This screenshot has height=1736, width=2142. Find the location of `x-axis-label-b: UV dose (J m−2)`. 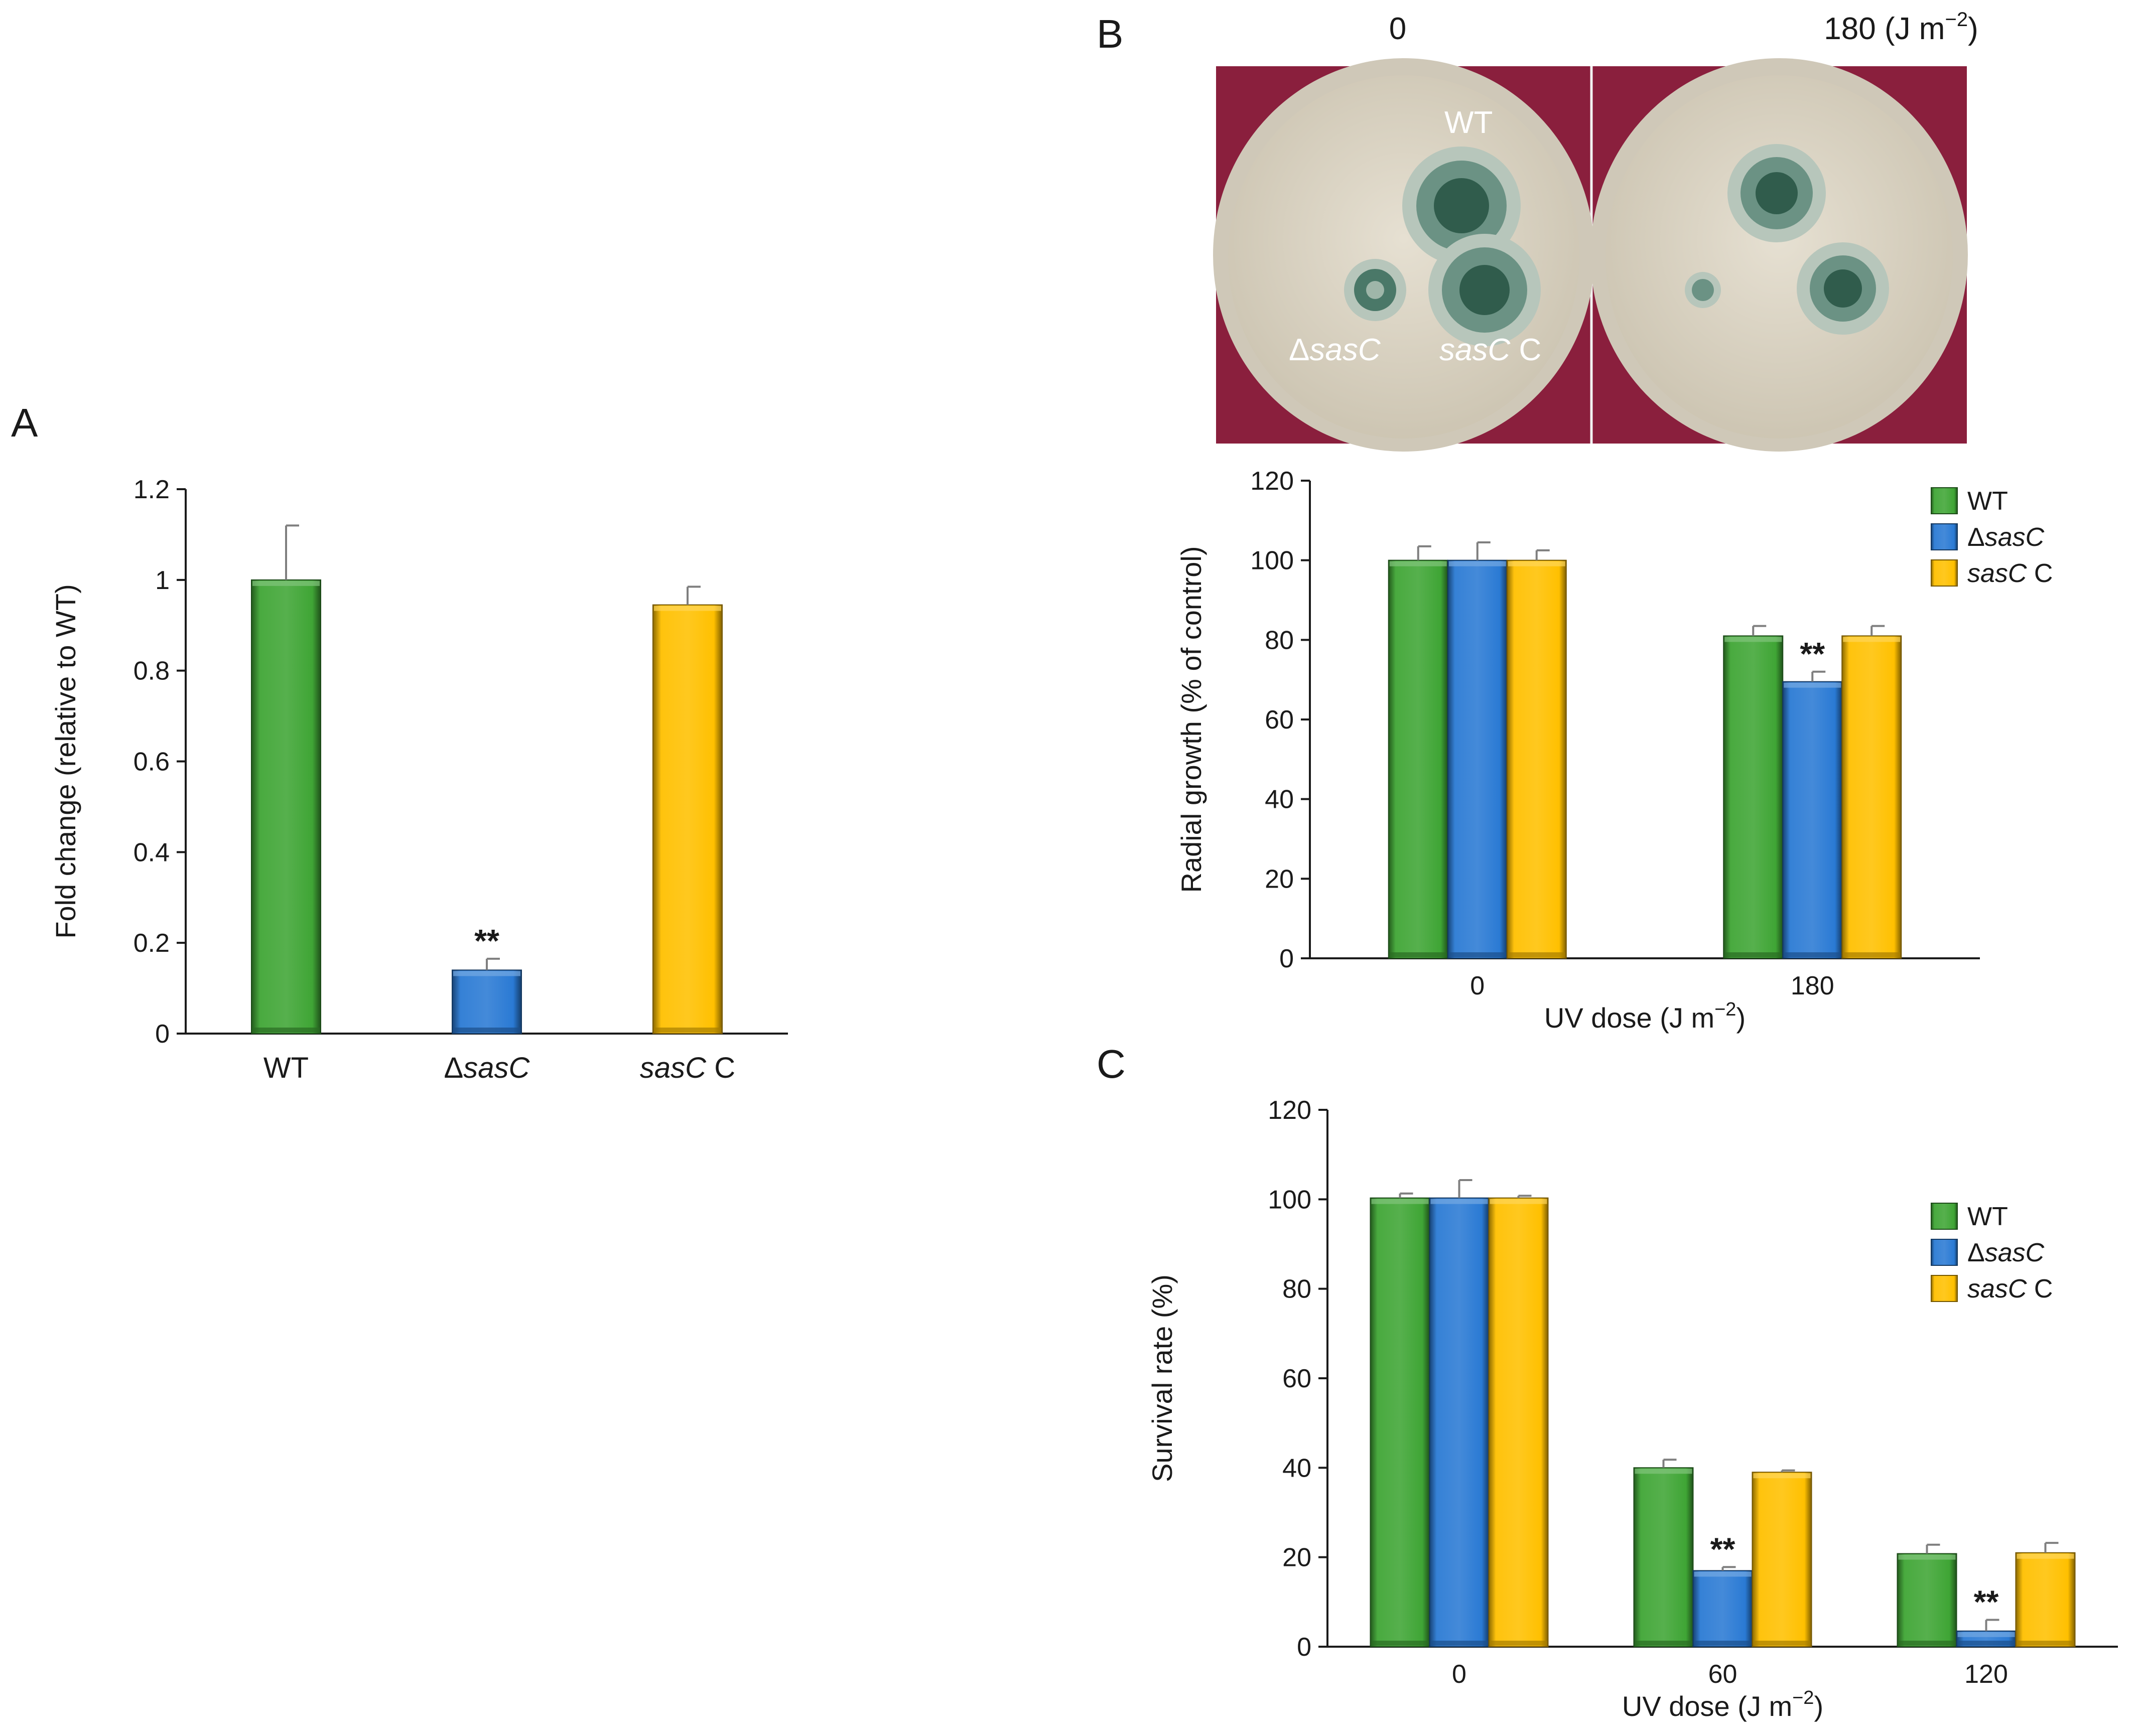

x-axis-label-b: UV dose (J m−2) is located at coordinates (1645, 1016).